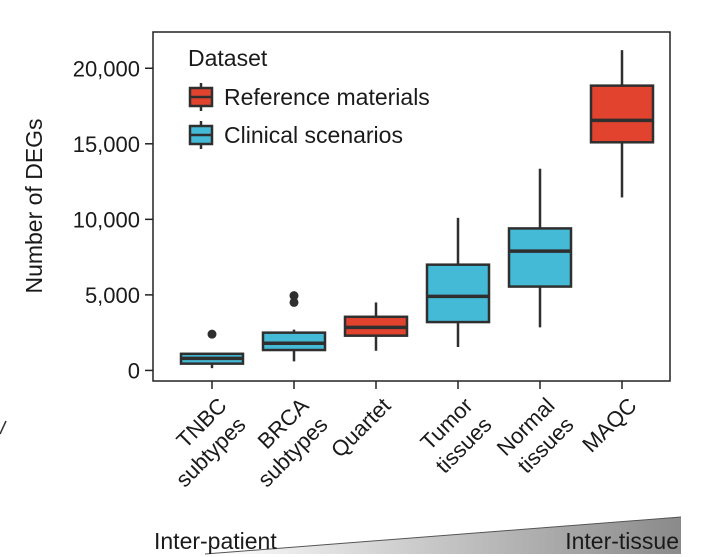  I want to click on y-tick-label: 20,000, so click(106, 68).